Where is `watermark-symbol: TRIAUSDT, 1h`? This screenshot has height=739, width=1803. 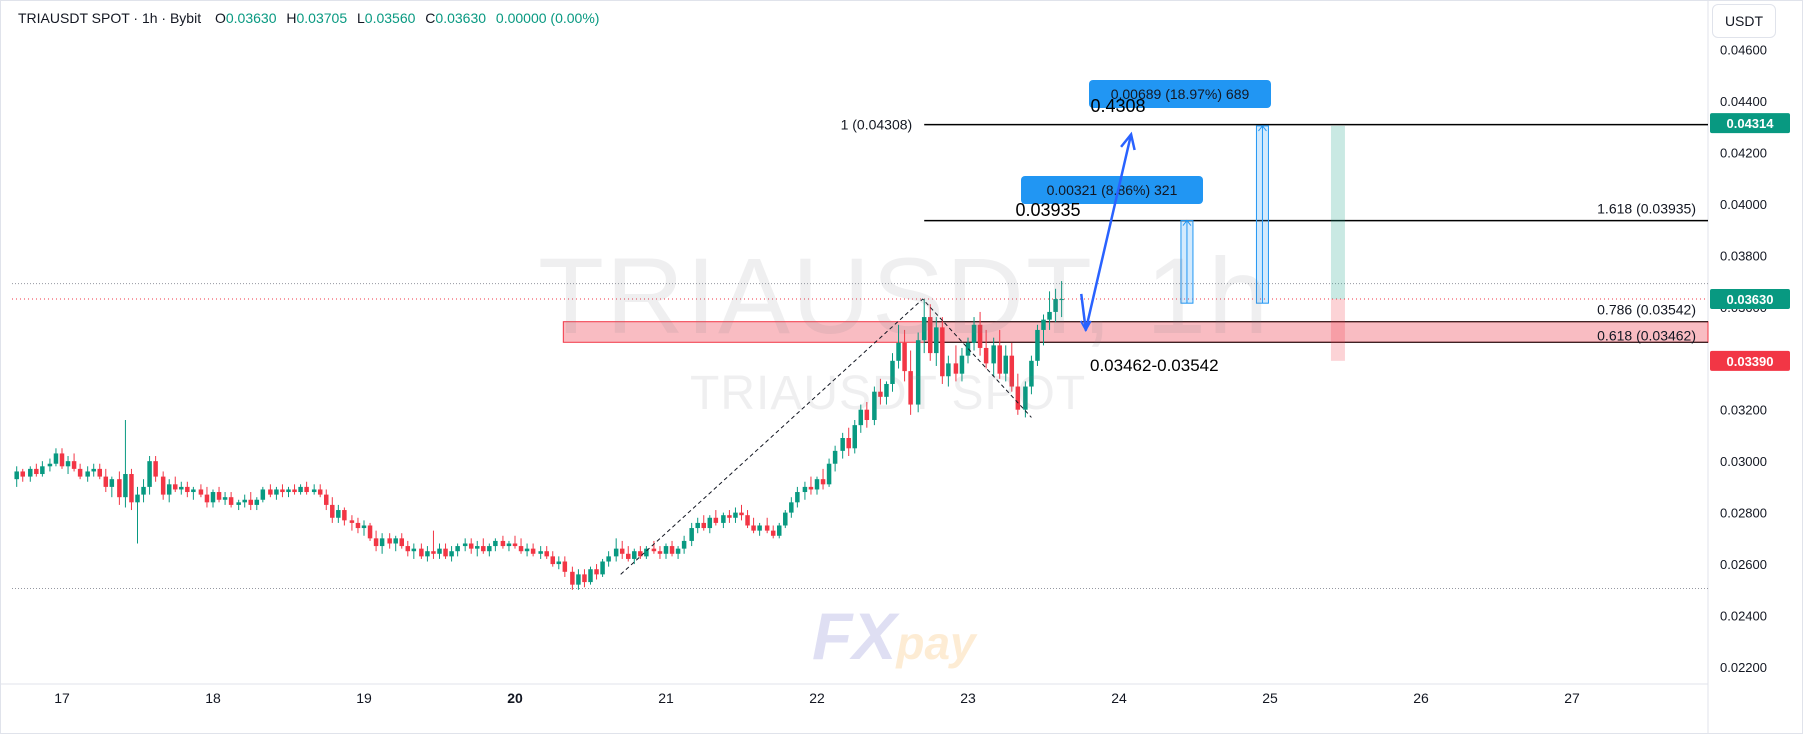
watermark-symbol: TRIAUSDT, 1h is located at coordinates (904, 295).